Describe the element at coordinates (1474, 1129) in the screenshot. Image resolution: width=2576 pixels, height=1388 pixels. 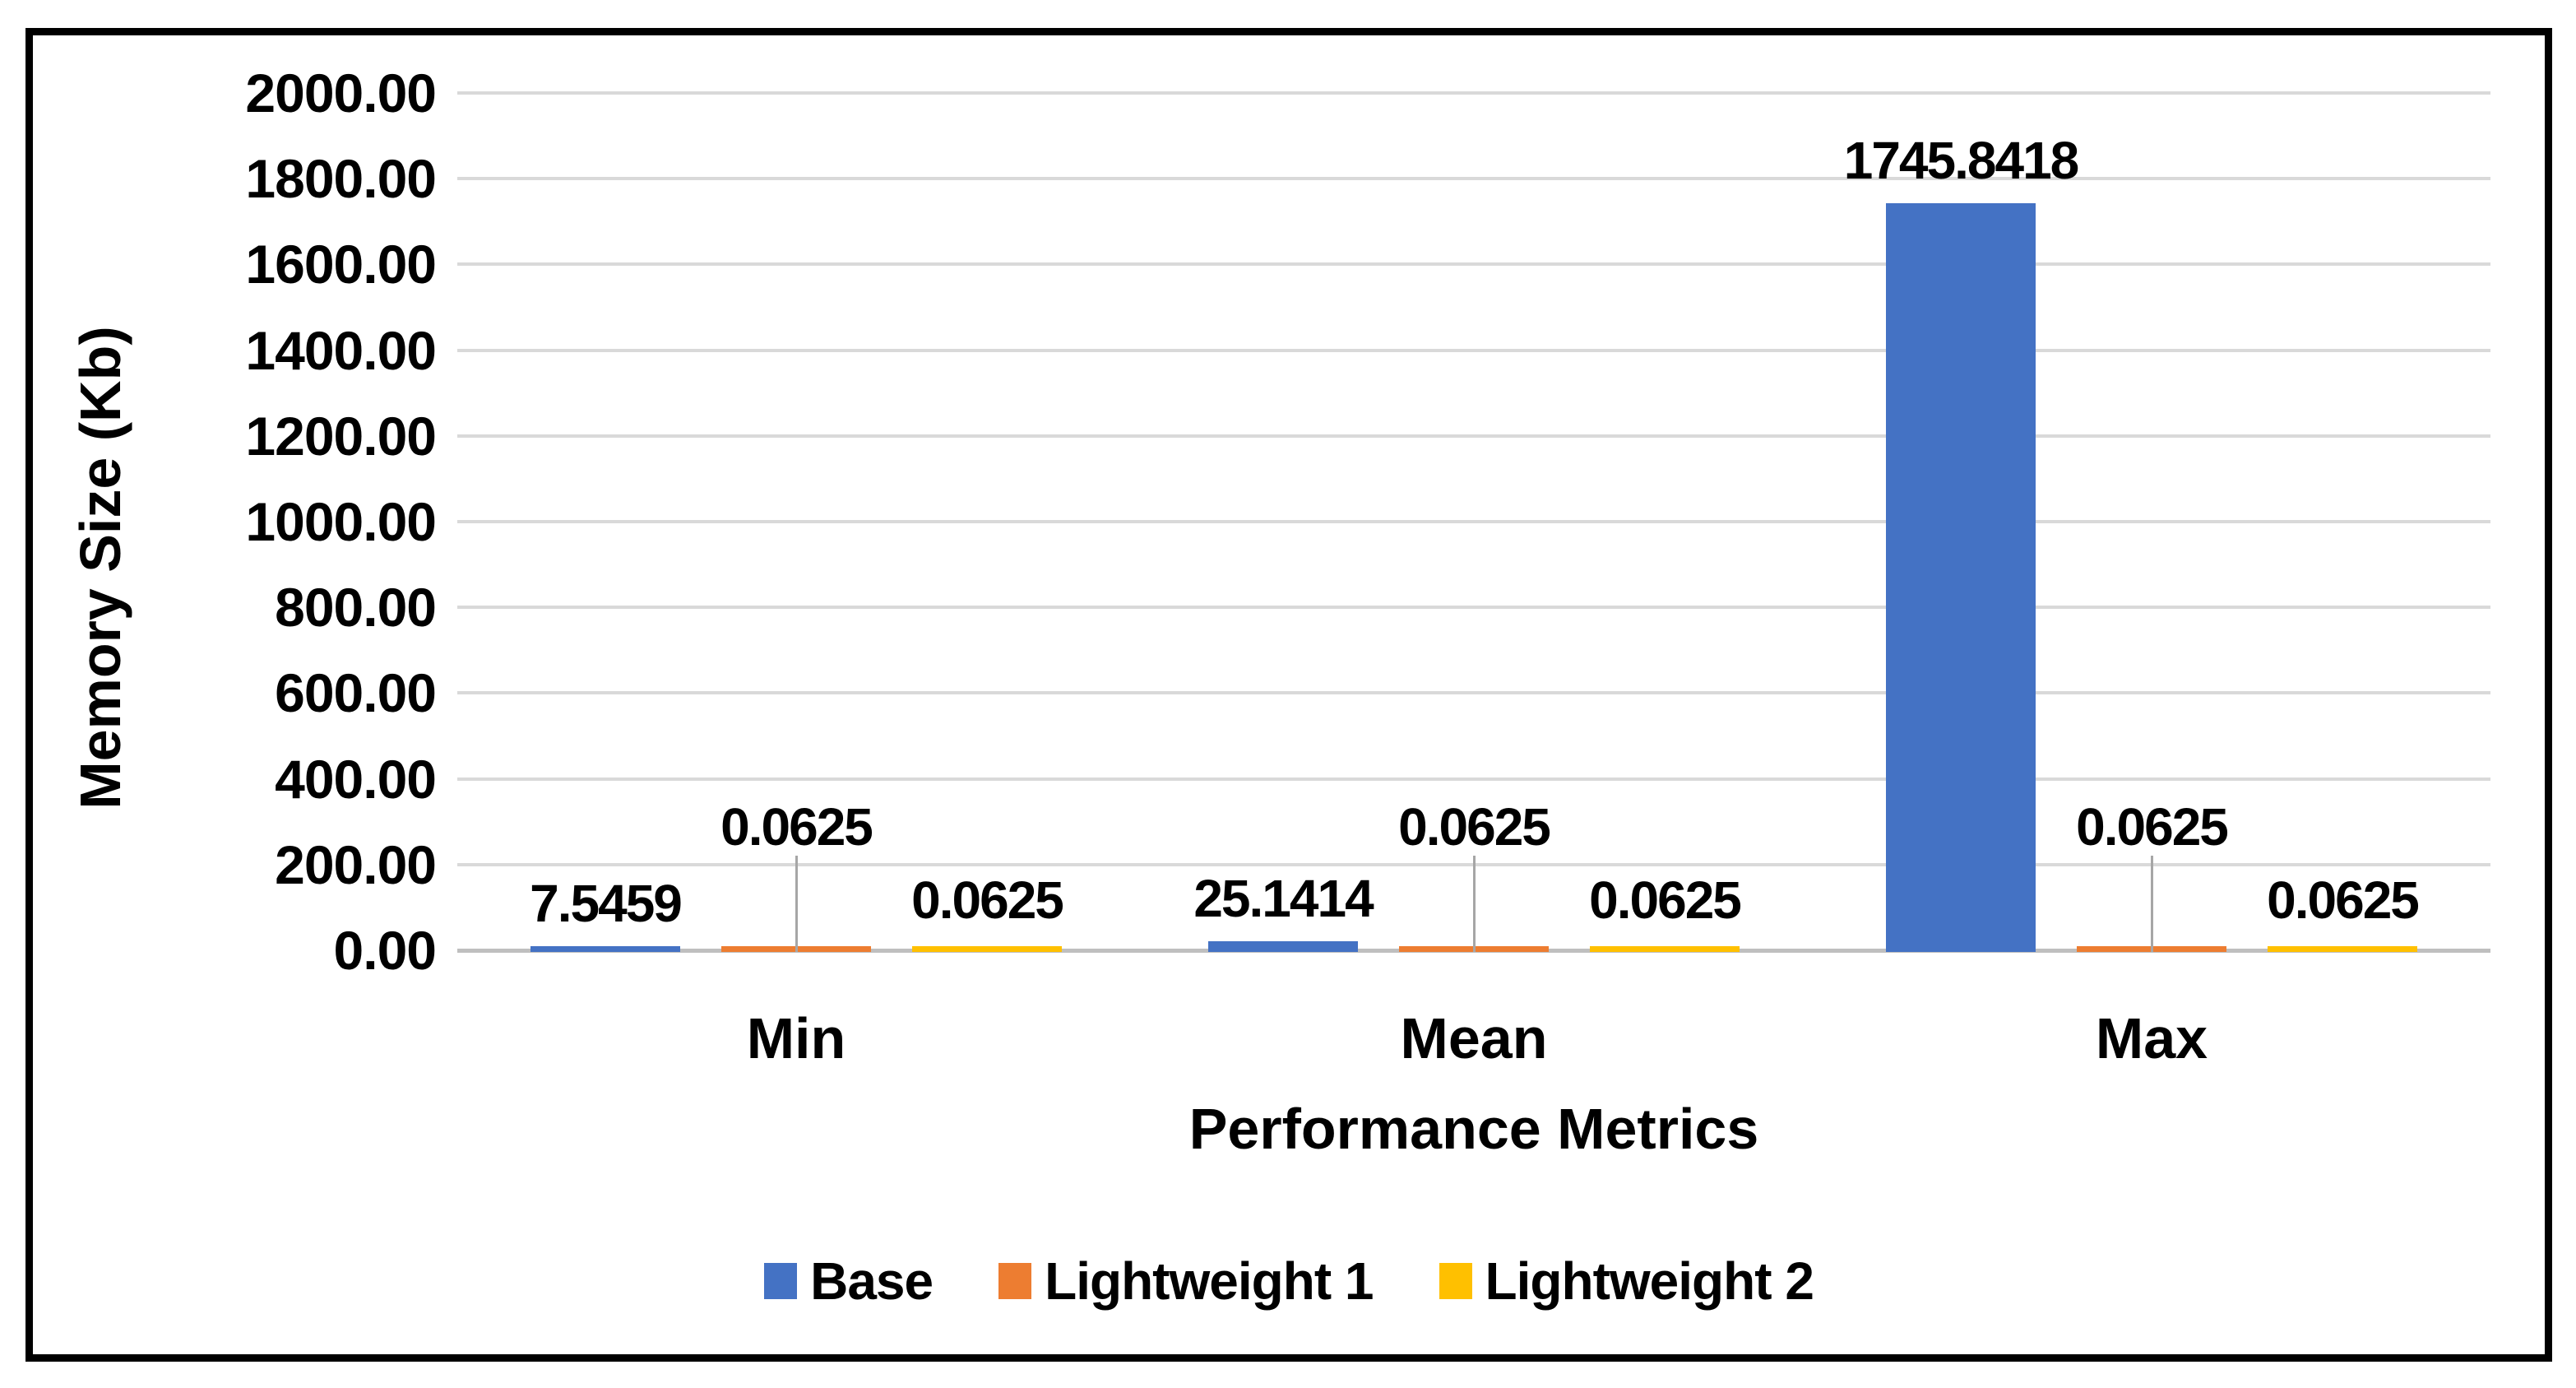
I see `x-axis-title: Performance Metrics` at that location.